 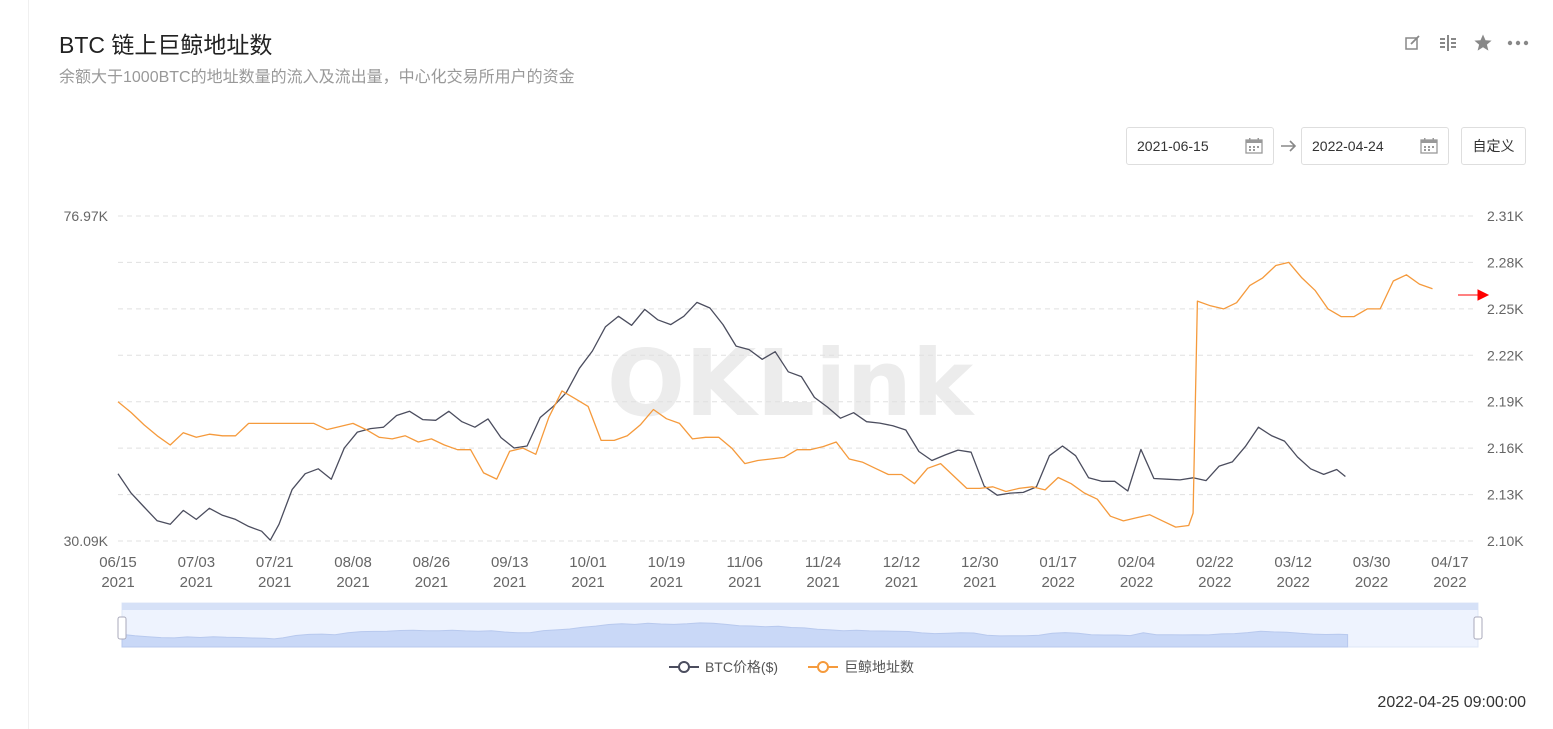 I want to click on y-left-tick-label: 76.97K, so click(x=86, y=216).